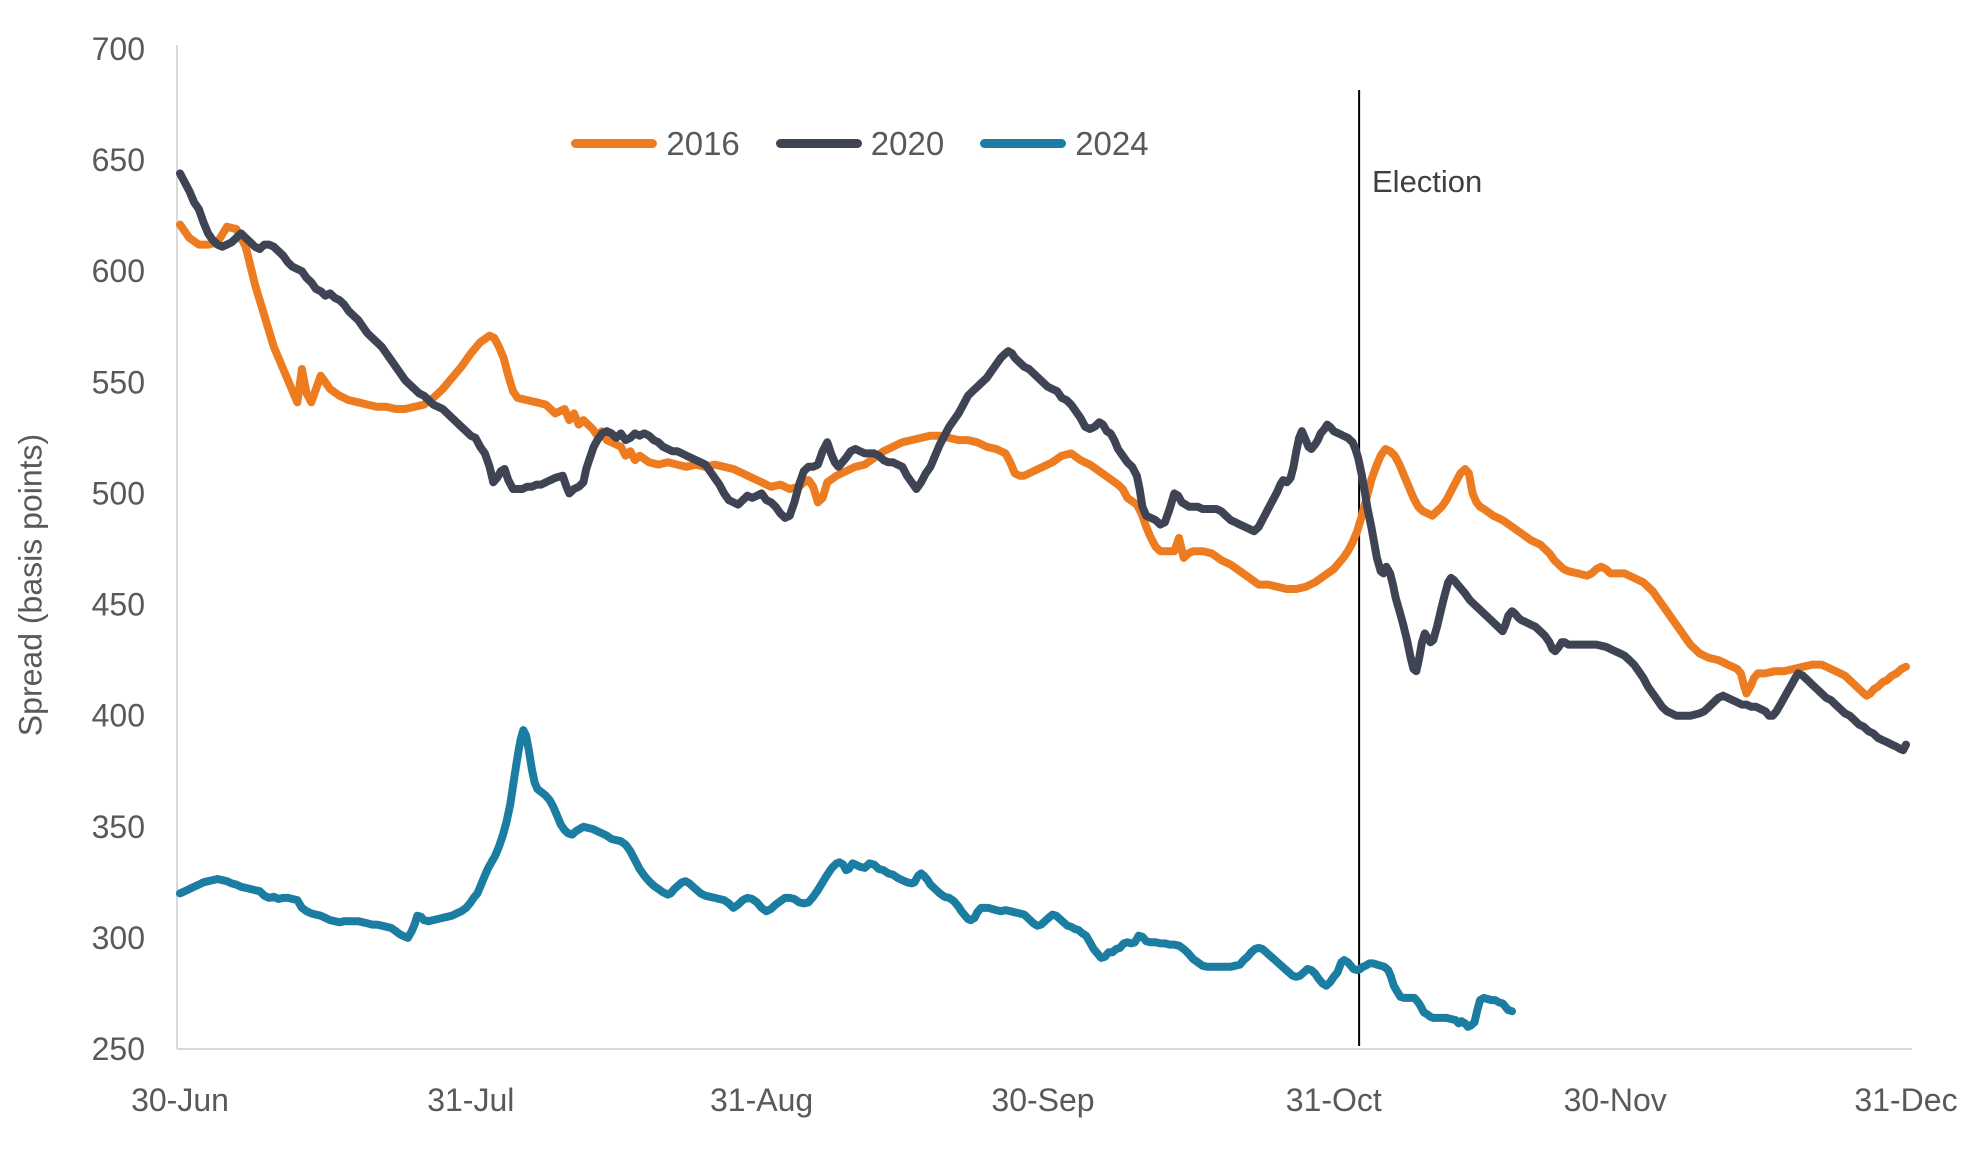 This screenshot has width=1980, height=1155. I want to click on y-tick-label: 600, so click(118, 271).